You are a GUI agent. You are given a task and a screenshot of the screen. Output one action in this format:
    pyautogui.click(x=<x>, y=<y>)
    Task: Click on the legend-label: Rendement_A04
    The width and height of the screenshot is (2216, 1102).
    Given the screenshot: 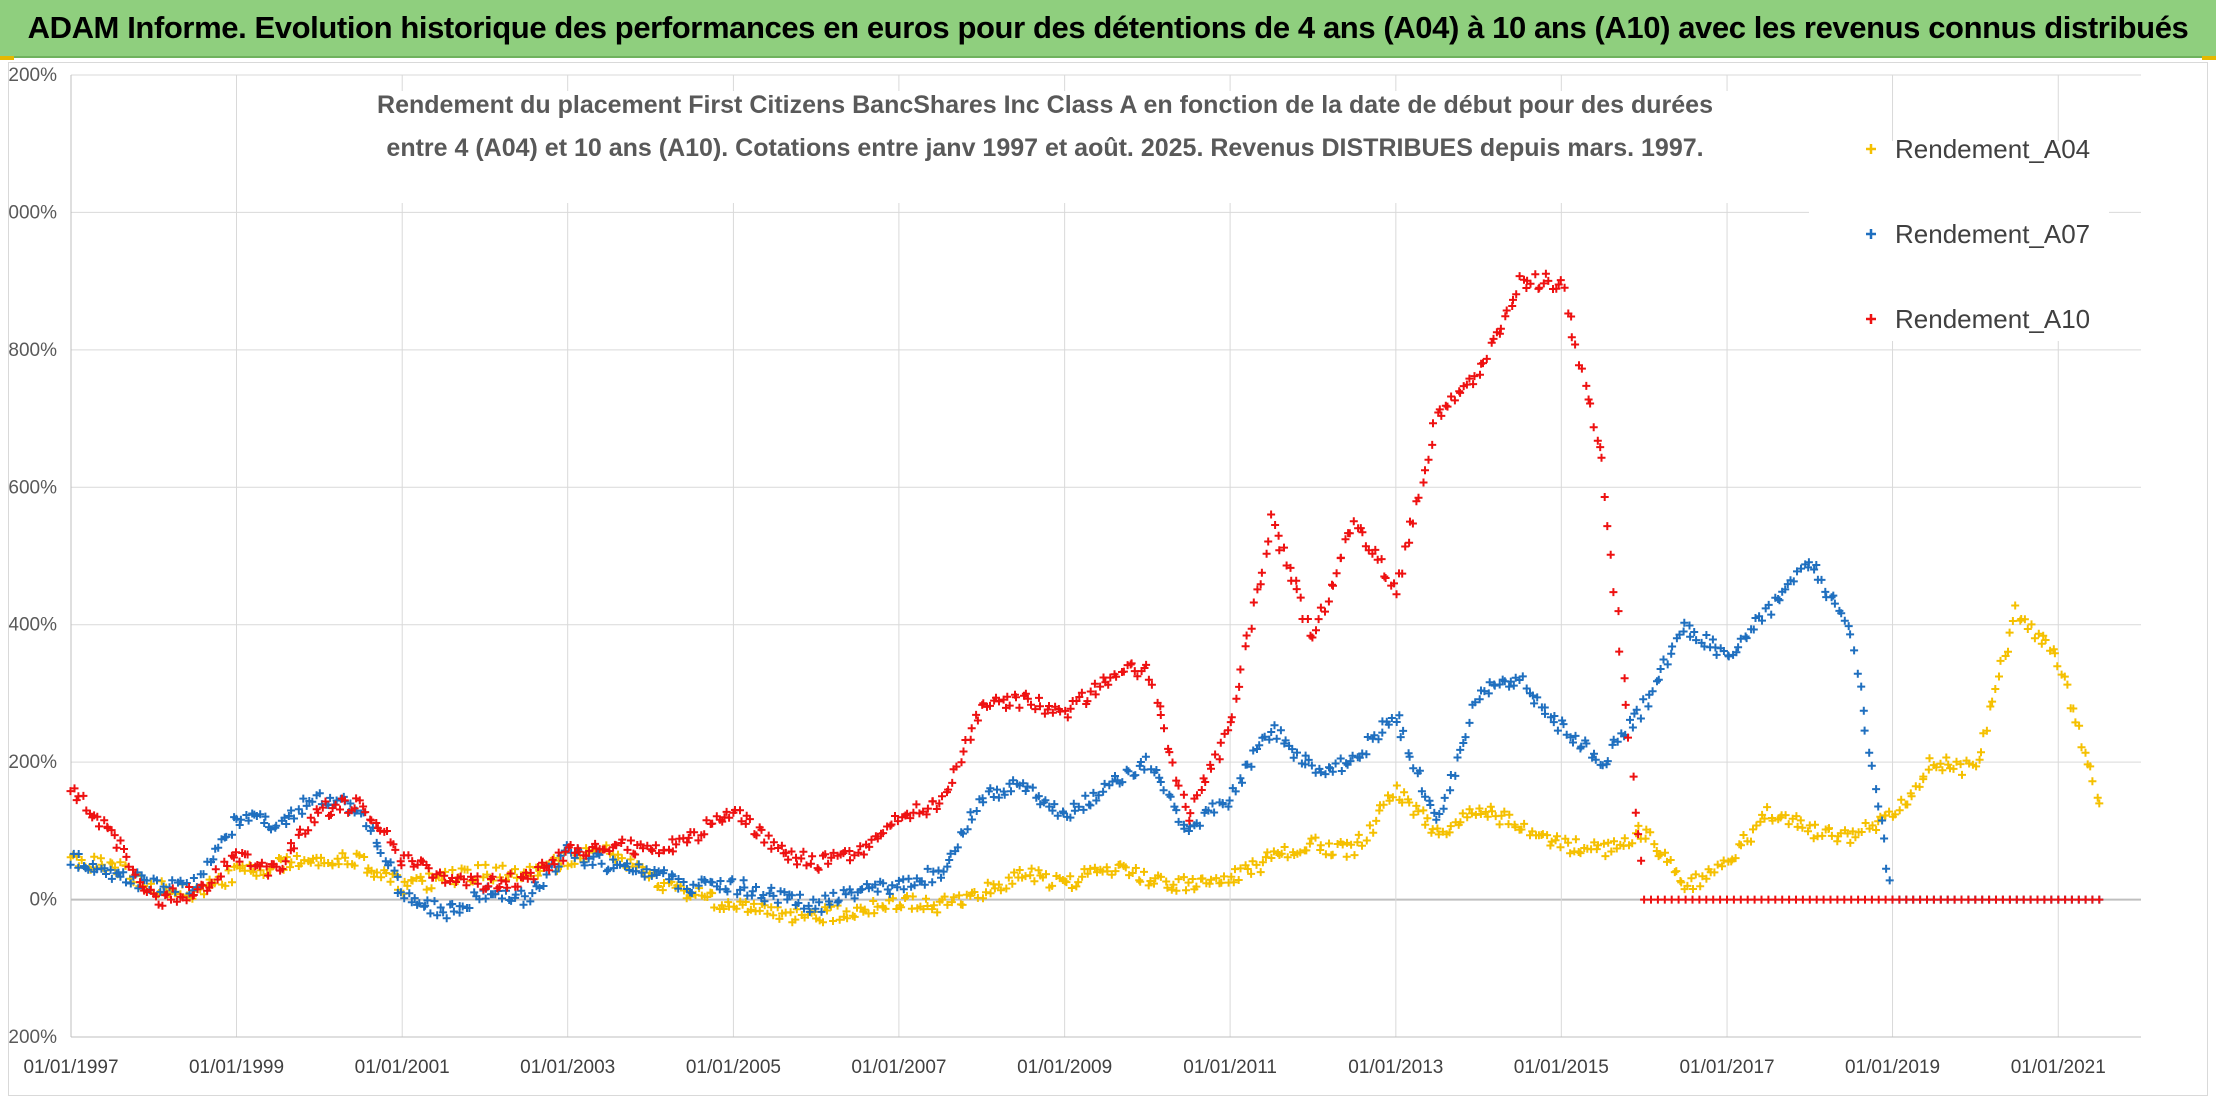 What is the action you would take?
    pyautogui.click(x=1992, y=149)
    